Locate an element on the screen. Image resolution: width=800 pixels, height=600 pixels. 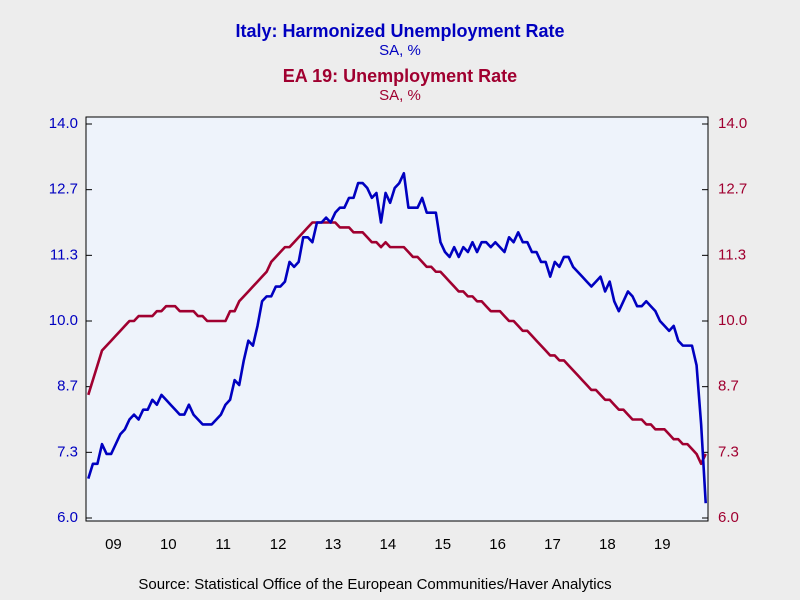
x-tick-label: 13 is located at coordinates (333, 544).